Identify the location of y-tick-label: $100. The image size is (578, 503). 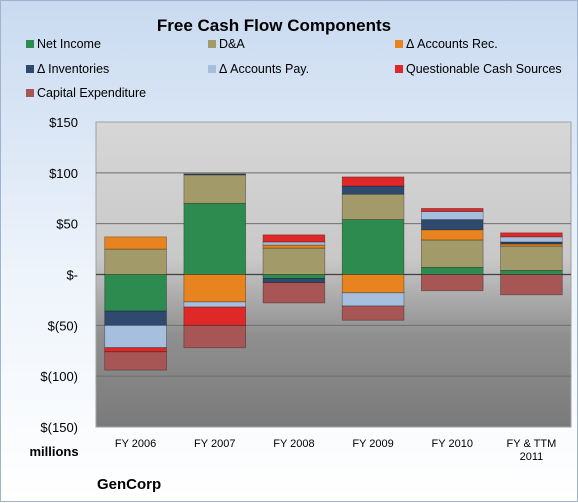
(63, 173).